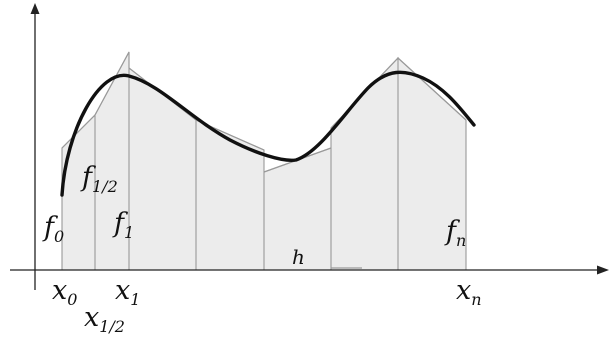  Describe the element at coordinates (469, 292) in the screenshot. I see `label-xn: xn` at that location.